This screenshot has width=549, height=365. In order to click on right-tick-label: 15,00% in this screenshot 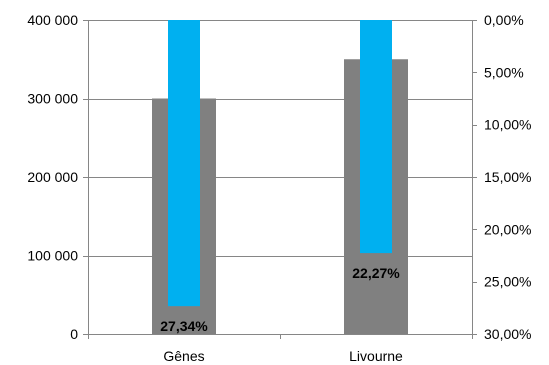, I will do `click(507, 177)`.